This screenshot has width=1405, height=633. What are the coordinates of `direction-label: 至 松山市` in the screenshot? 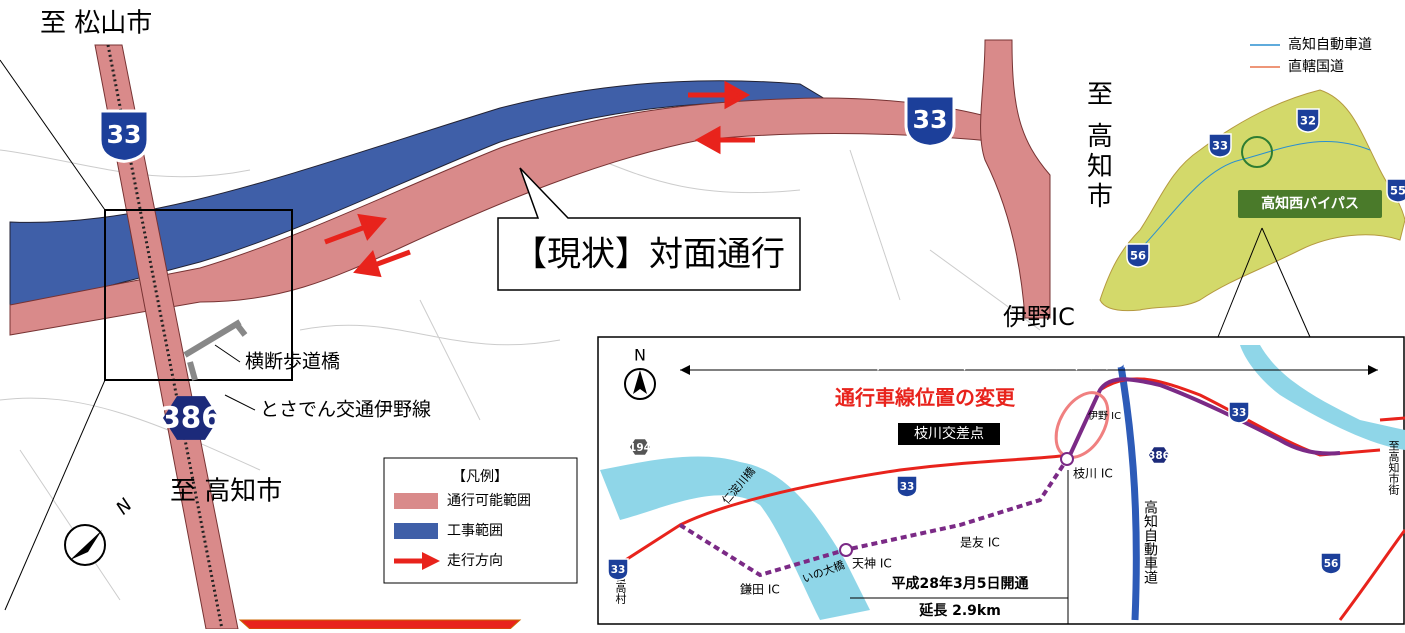 It's located at (96, 24).